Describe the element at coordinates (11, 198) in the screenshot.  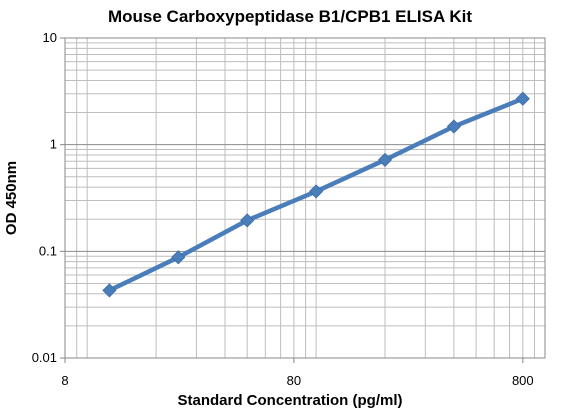
I see `y-axis-label: OD 450nm` at that location.